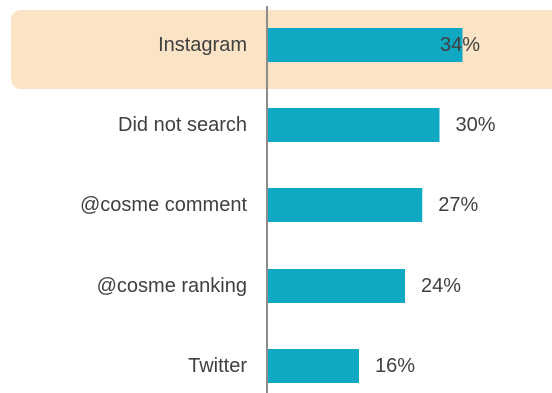  What do you see at coordinates (460, 45) in the screenshot?
I see `value-label: 34%` at bounding box center [460, 45].